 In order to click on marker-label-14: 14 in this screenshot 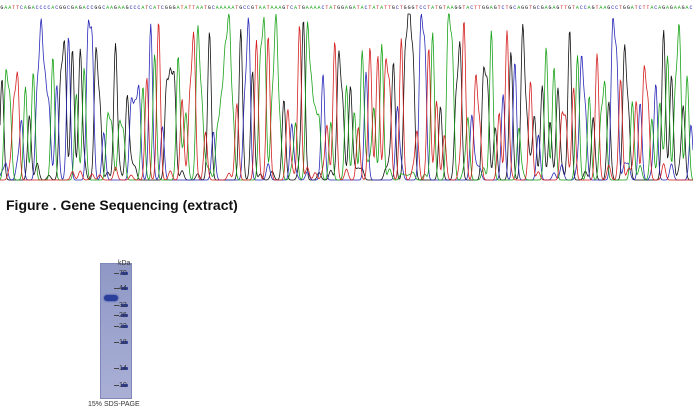, I will do `click(123, 368)`.